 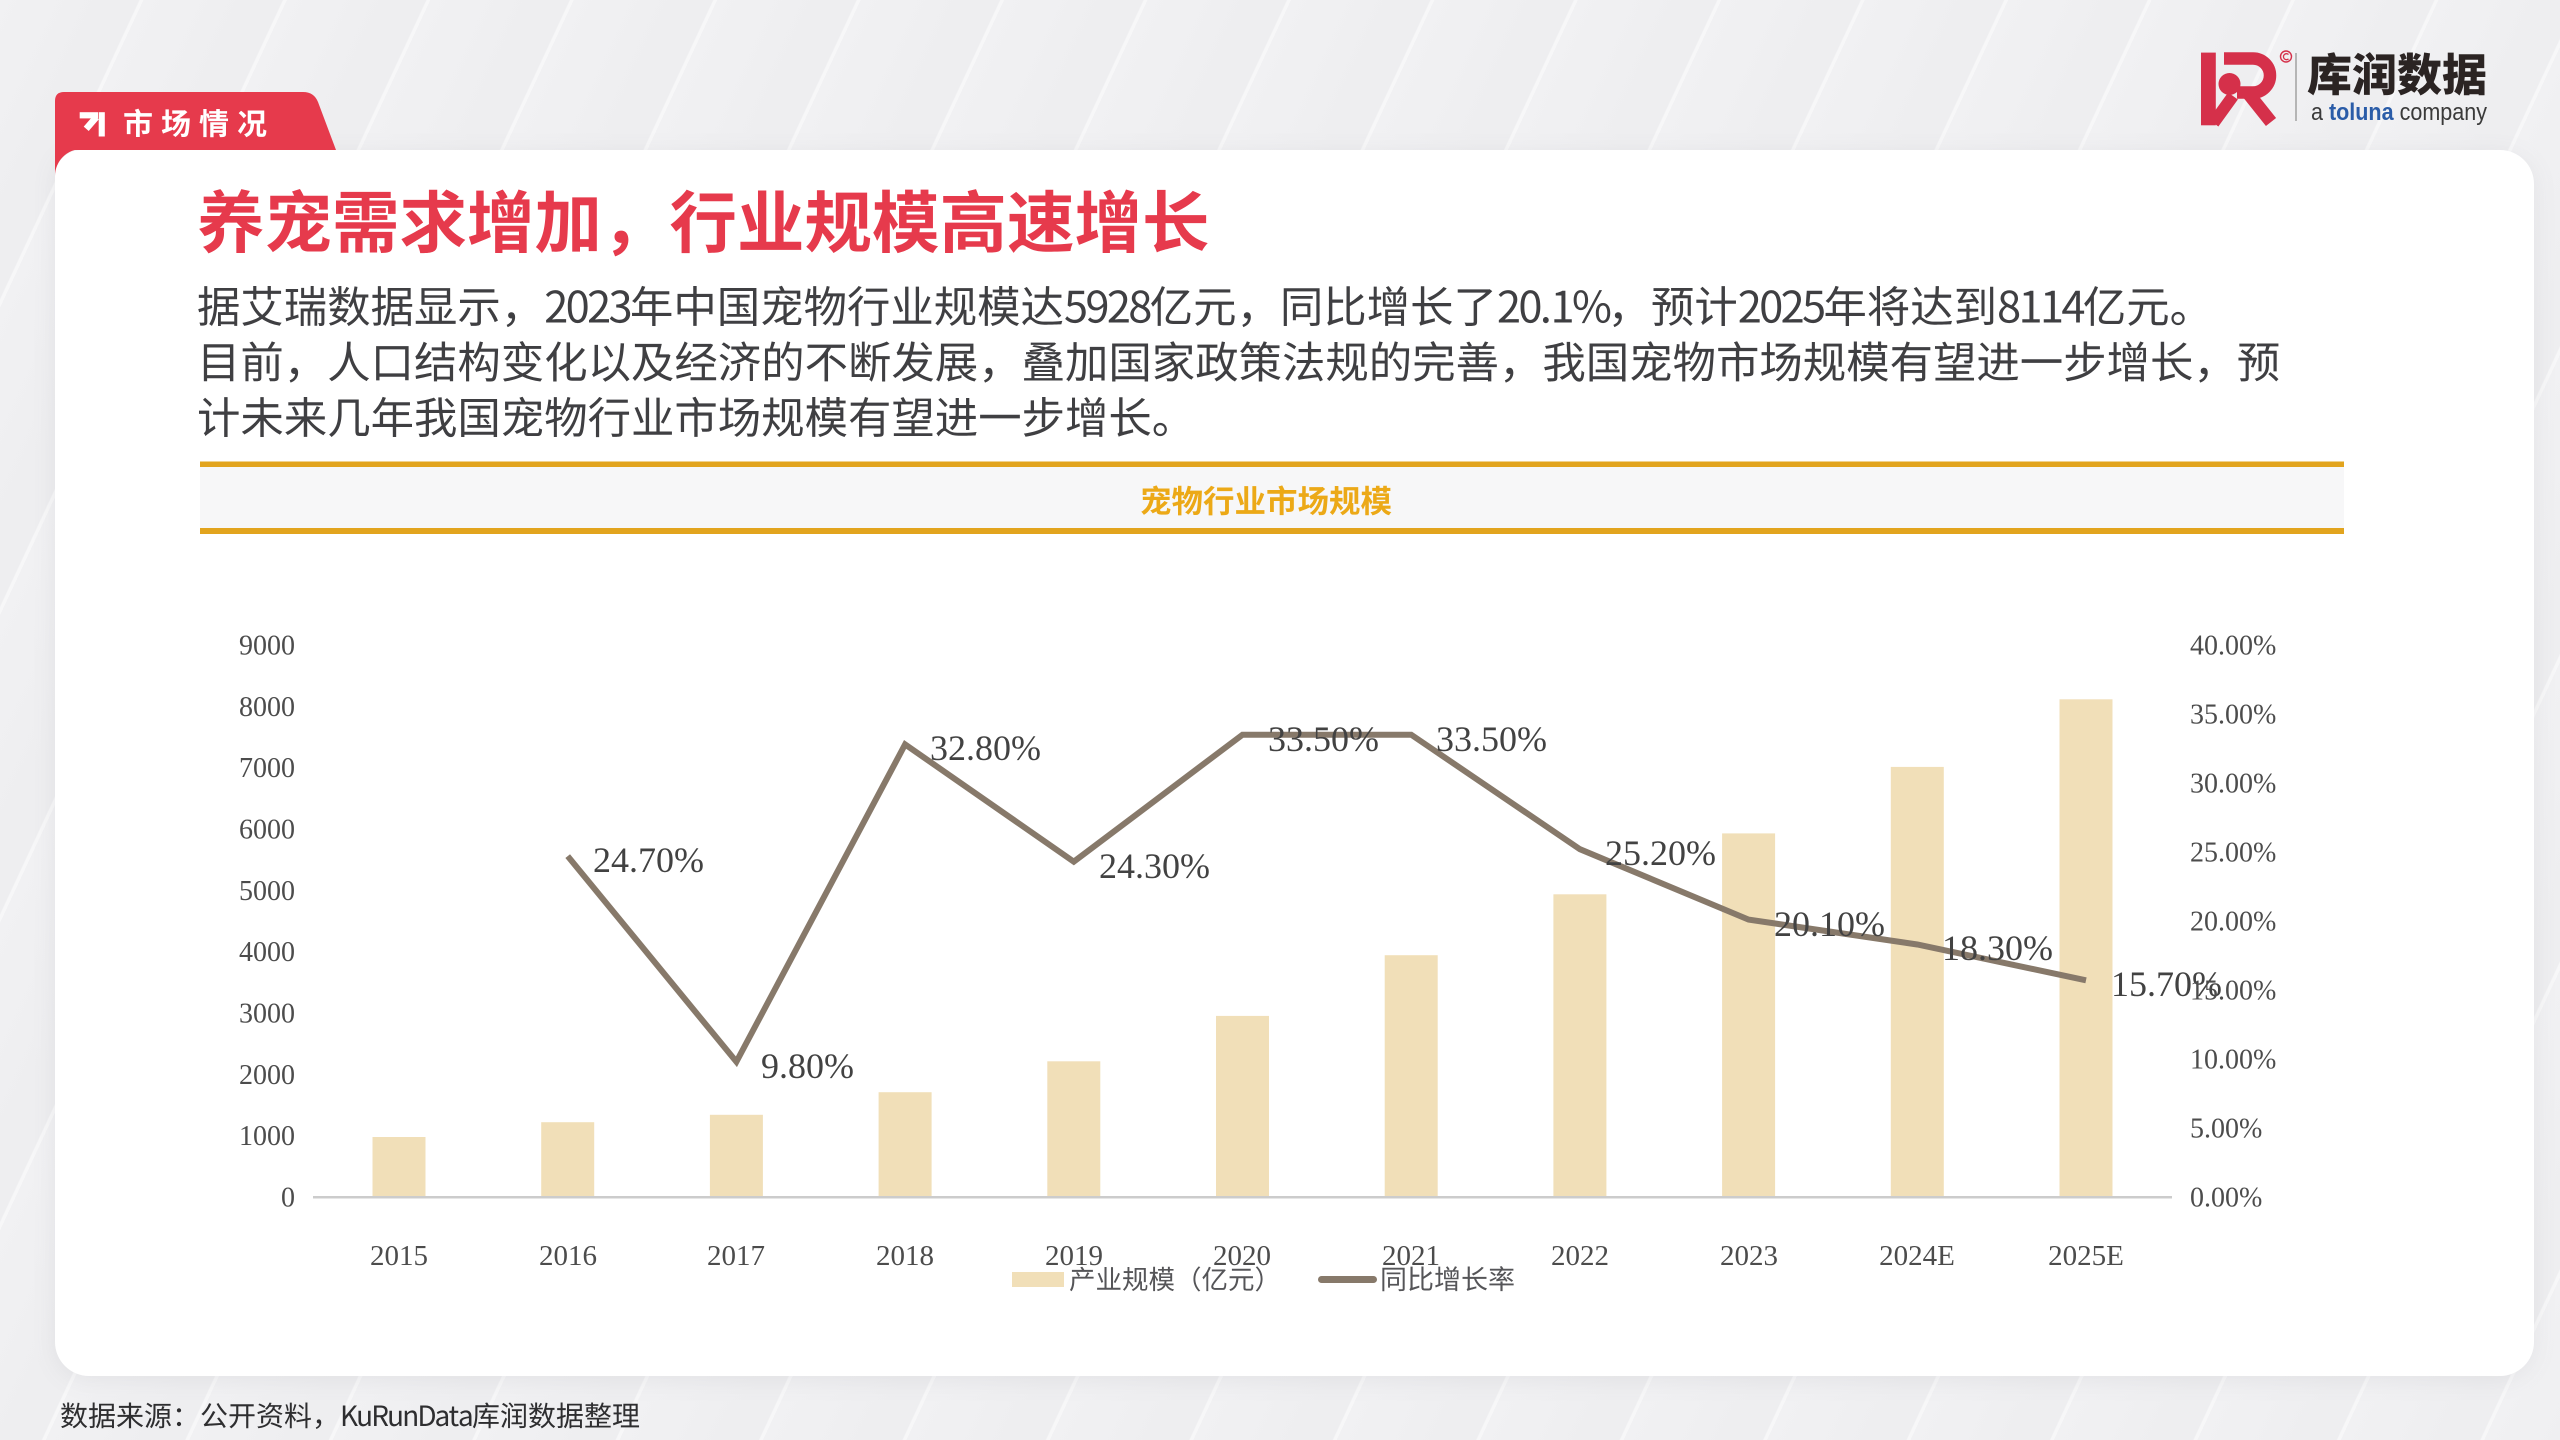 I want to click on svg-text: 35.00%, so click(x=2233, y=715).